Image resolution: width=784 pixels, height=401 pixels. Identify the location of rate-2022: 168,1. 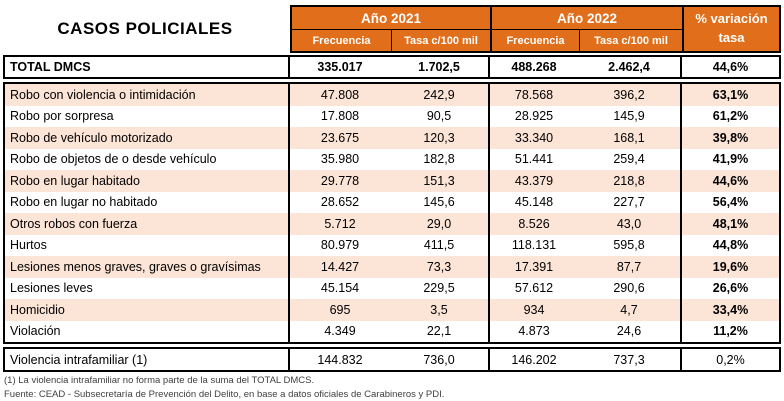
(630, 138).